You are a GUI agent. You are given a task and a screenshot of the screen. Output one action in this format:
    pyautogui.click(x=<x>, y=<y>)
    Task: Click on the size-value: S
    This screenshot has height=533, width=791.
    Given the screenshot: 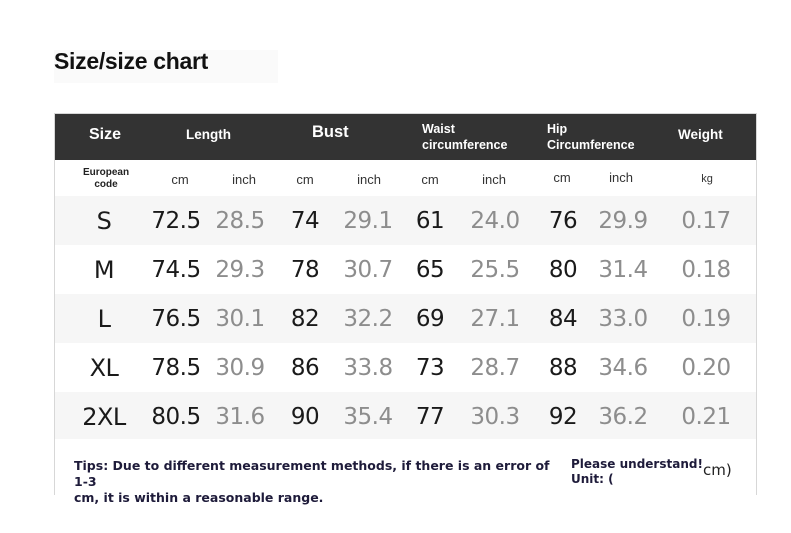 What is the action you would take?
    pyautogui.click(x=104, y=220)
    